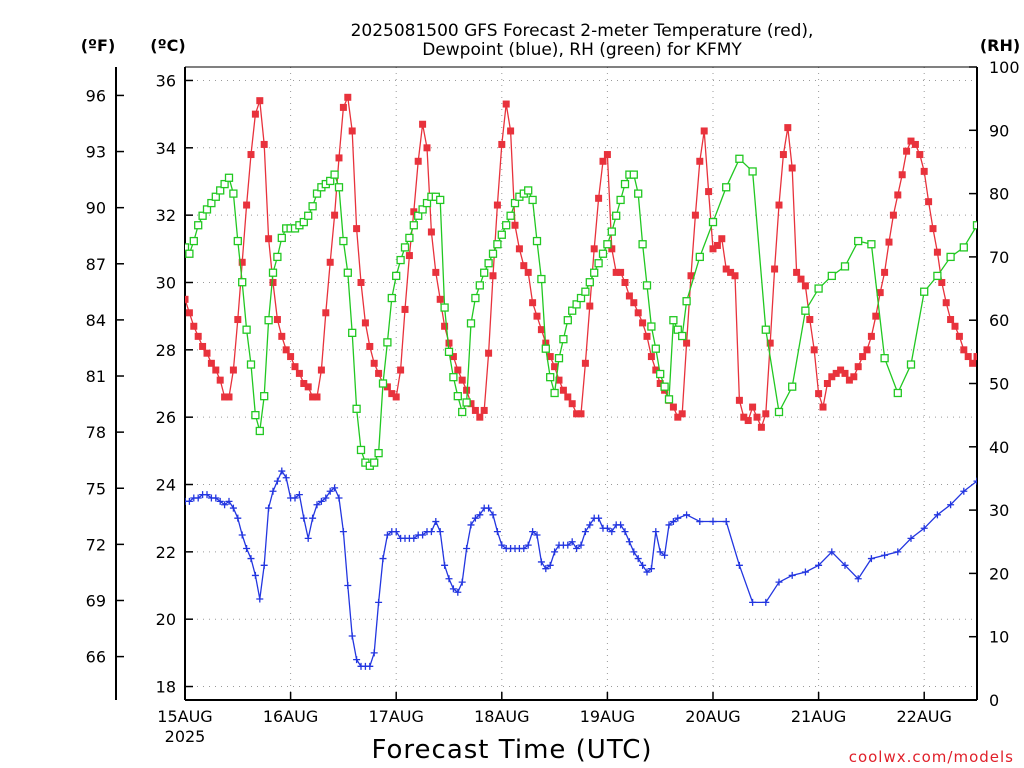 The height and width of the screenshot is (768, 1024). Describe the element at coordinates (96, 264) in the screenshot. I see `y-fahrenheit-tick-label: 87` at that location.